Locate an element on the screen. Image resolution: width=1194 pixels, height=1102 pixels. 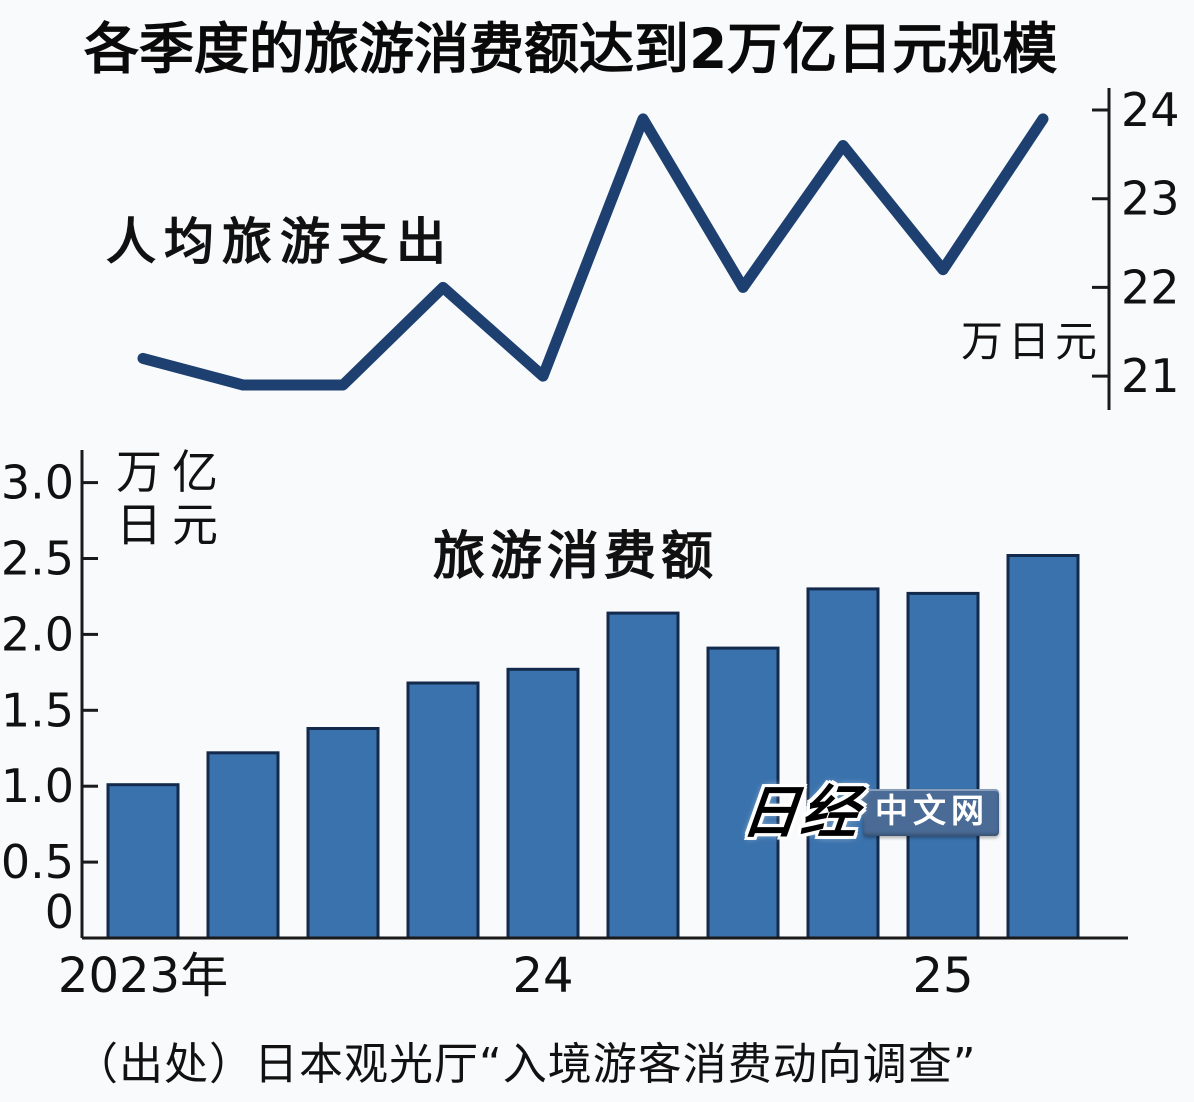
nikkei-watermark: 日经 中文网 is located at coordinates (868, 812).